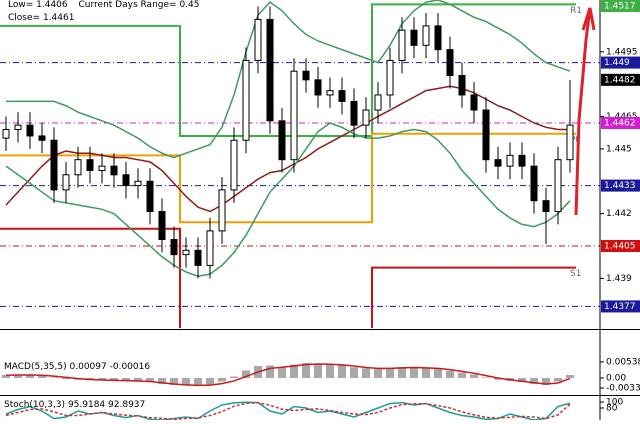  Describe the element at coordinates (617, 63) in the screenshot. I see `level-value: 1.449` at that location.